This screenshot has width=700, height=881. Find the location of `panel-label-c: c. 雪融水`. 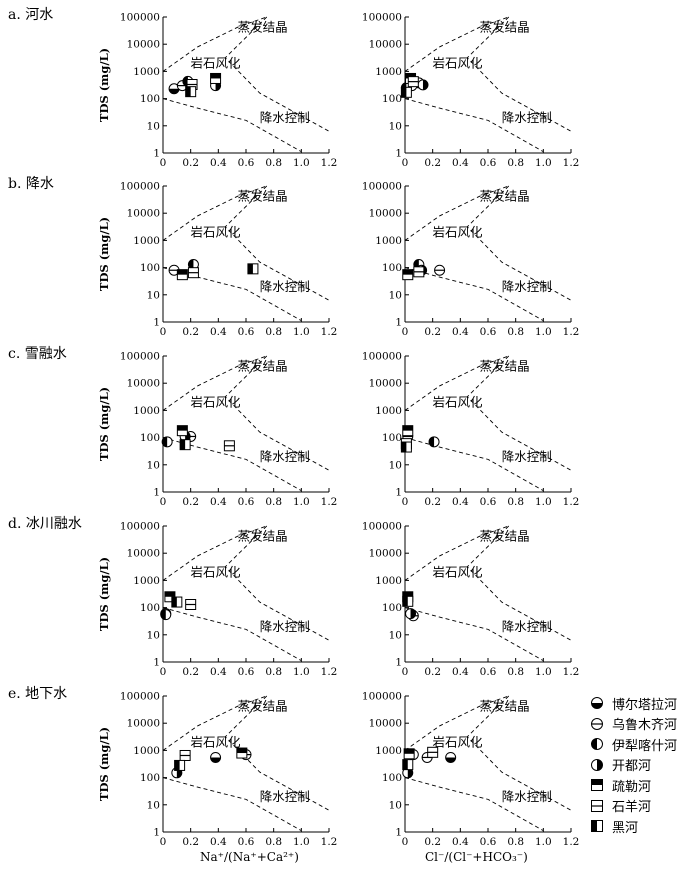

panel-label-c: c. 雪融水 is located at coordinates (37, 354).